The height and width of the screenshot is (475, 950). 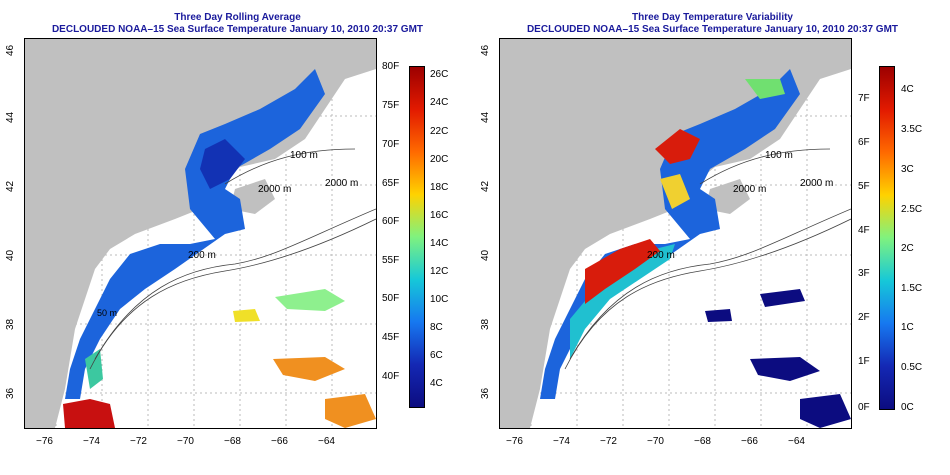 I want to click on left-colorbar, so click(x=417, y=237).